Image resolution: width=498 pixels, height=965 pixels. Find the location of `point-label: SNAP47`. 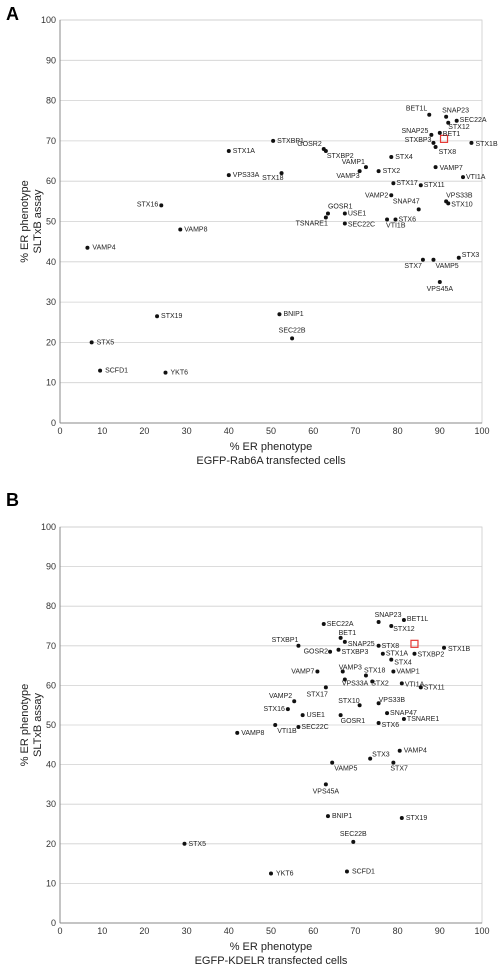

point-label: SNAP47 is located at coordinates (406, 201).